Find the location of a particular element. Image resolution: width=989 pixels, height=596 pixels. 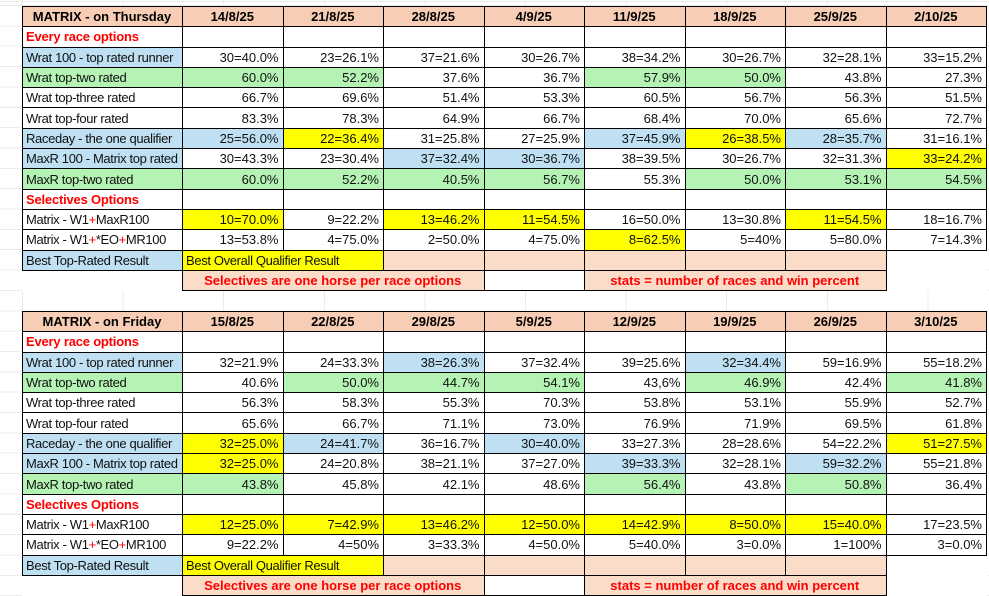

value-cell: 30=26.7% is located at coordinates (534, 57).